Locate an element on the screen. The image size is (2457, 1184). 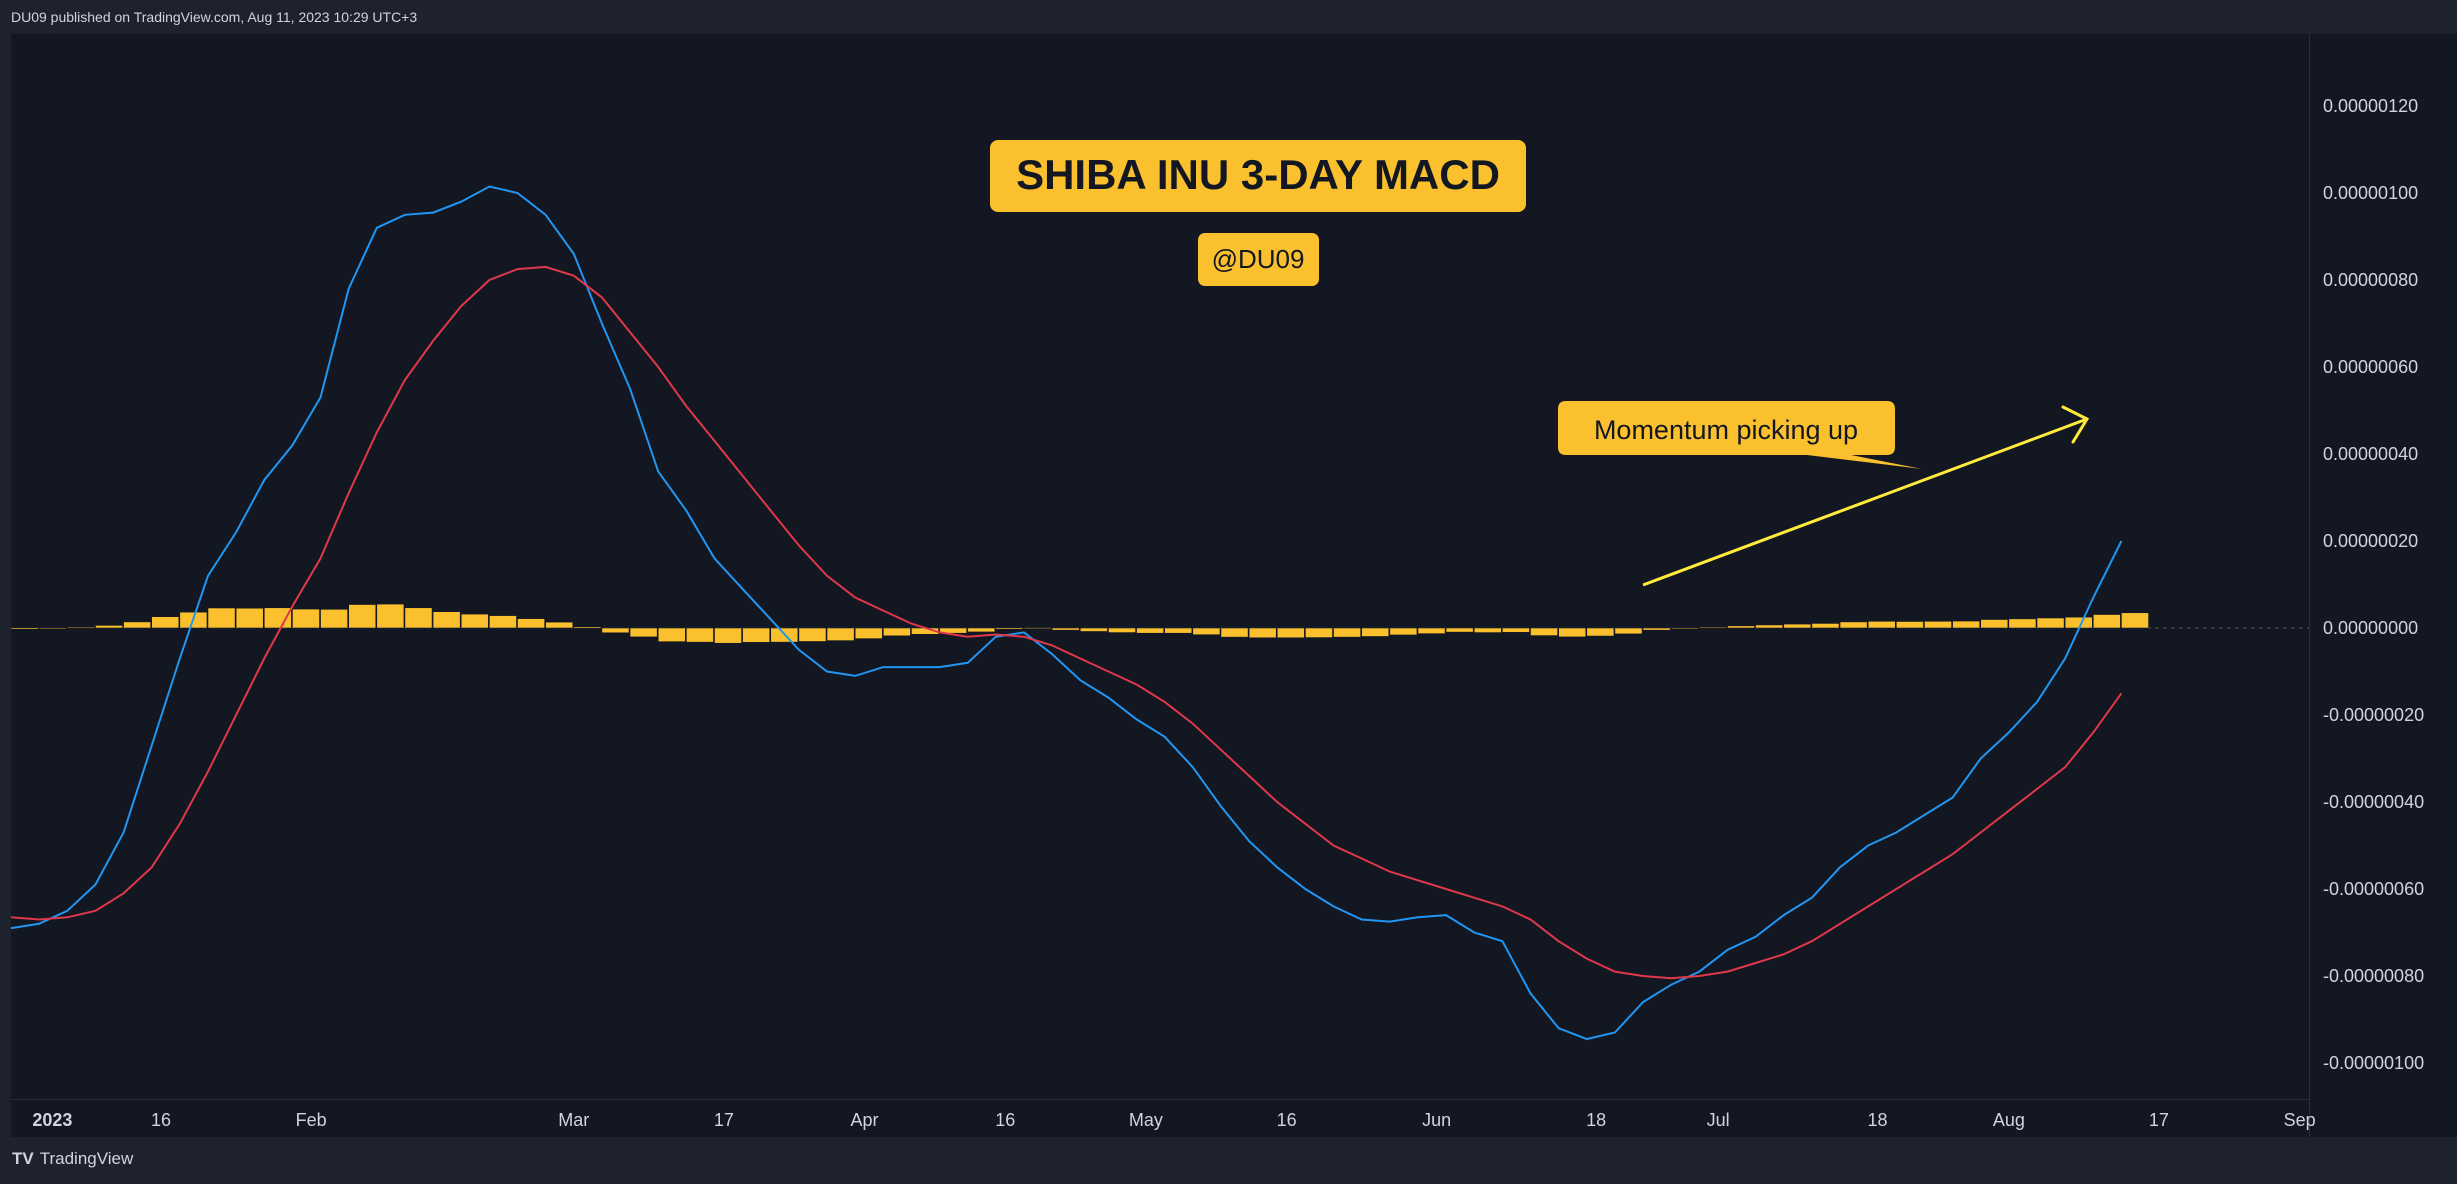
y-tick-label: -0.00000040 is located at coordinates (2373, 802).